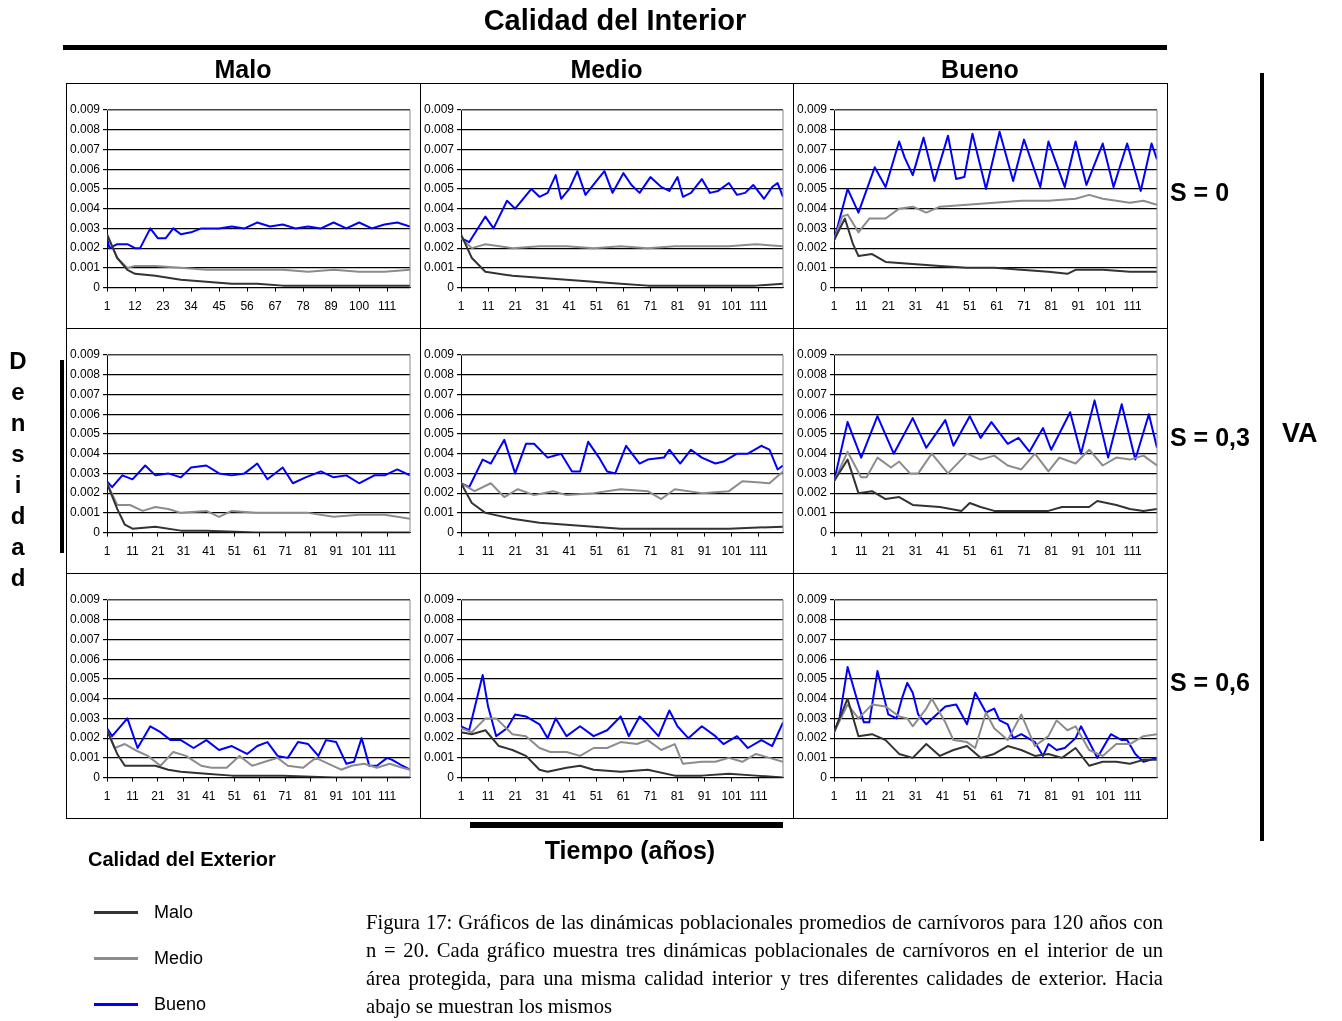  What do you see at coordinates (182, 859) in the screenshot?
I see `legend-title: Calidad del Exterior` at bounding box center [182, 859].